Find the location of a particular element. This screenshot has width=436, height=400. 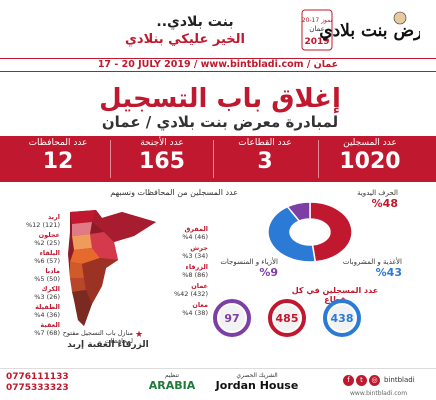

slice-label-food: الأغذية و المشروبات %43 is located at coordinates (357, 268).